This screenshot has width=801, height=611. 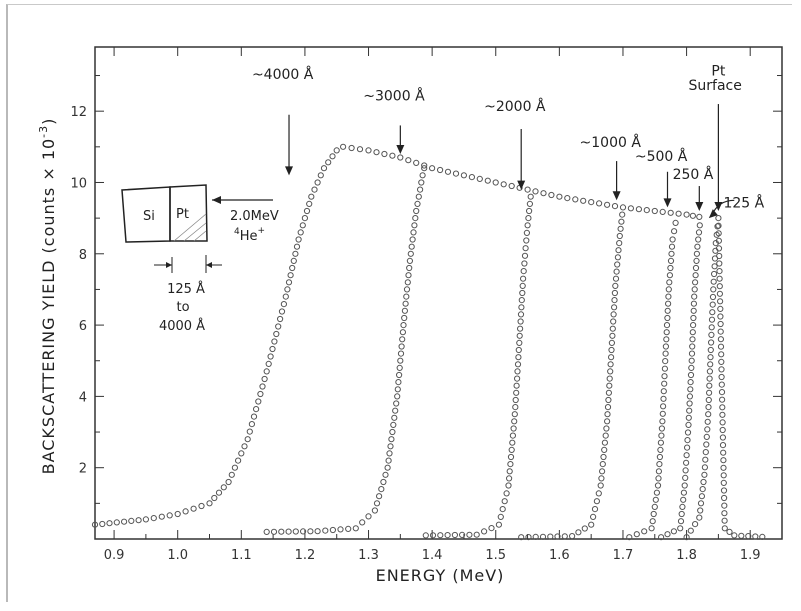 I want to click on beam-ion-charge: +, so click(x=262, y=231).